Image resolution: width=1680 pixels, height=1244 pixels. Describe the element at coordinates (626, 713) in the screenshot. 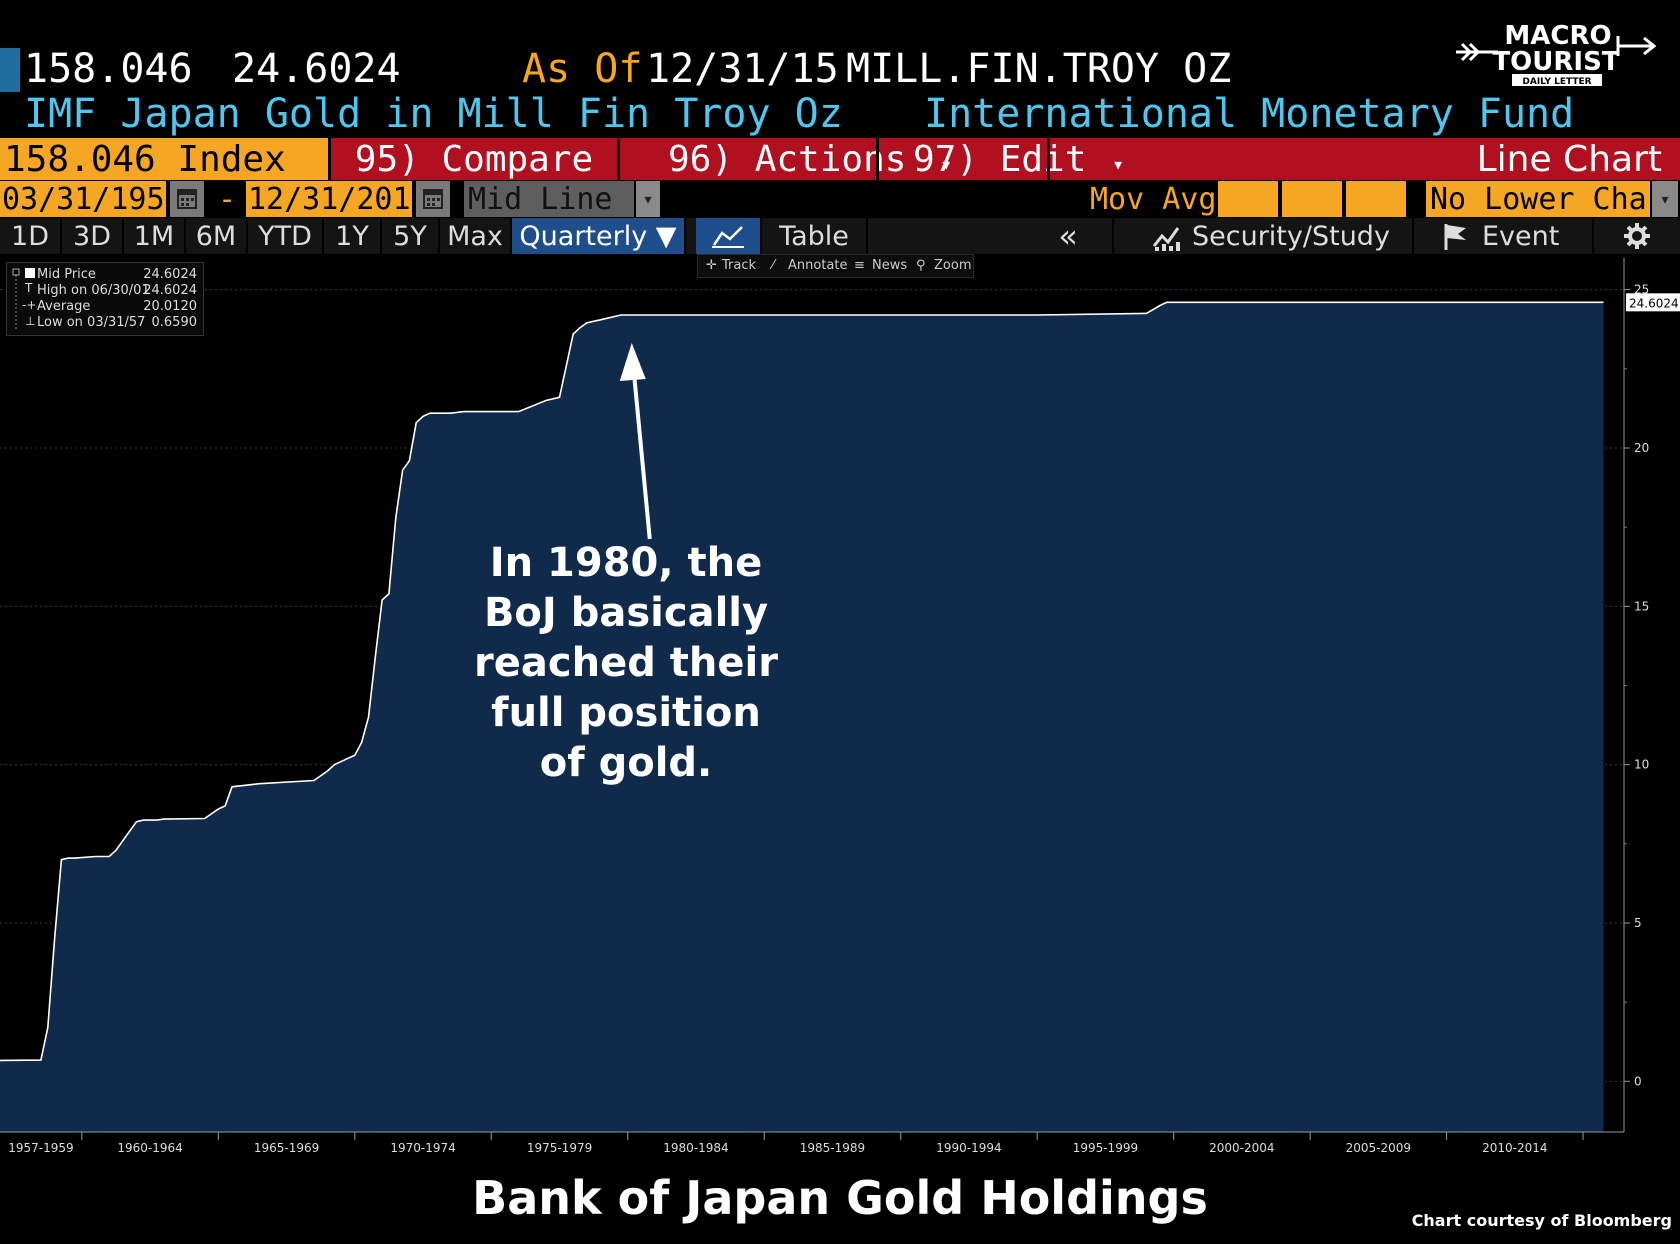

I see `annotation-text-line: full position` at that location.